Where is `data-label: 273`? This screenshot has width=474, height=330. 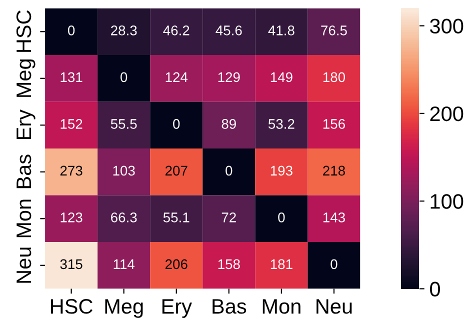 data-label: 273 is located at coordinates (71, 171).